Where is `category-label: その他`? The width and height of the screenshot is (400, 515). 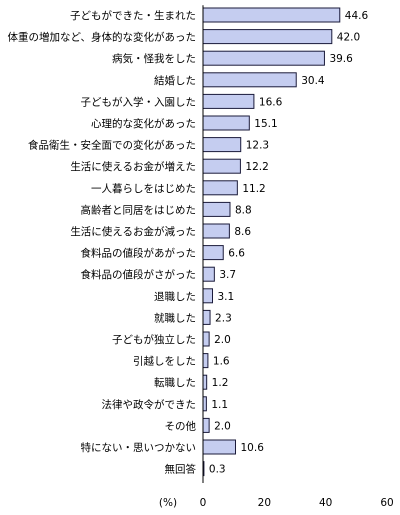
category-label: その他 is located at coordinates (181, 425).